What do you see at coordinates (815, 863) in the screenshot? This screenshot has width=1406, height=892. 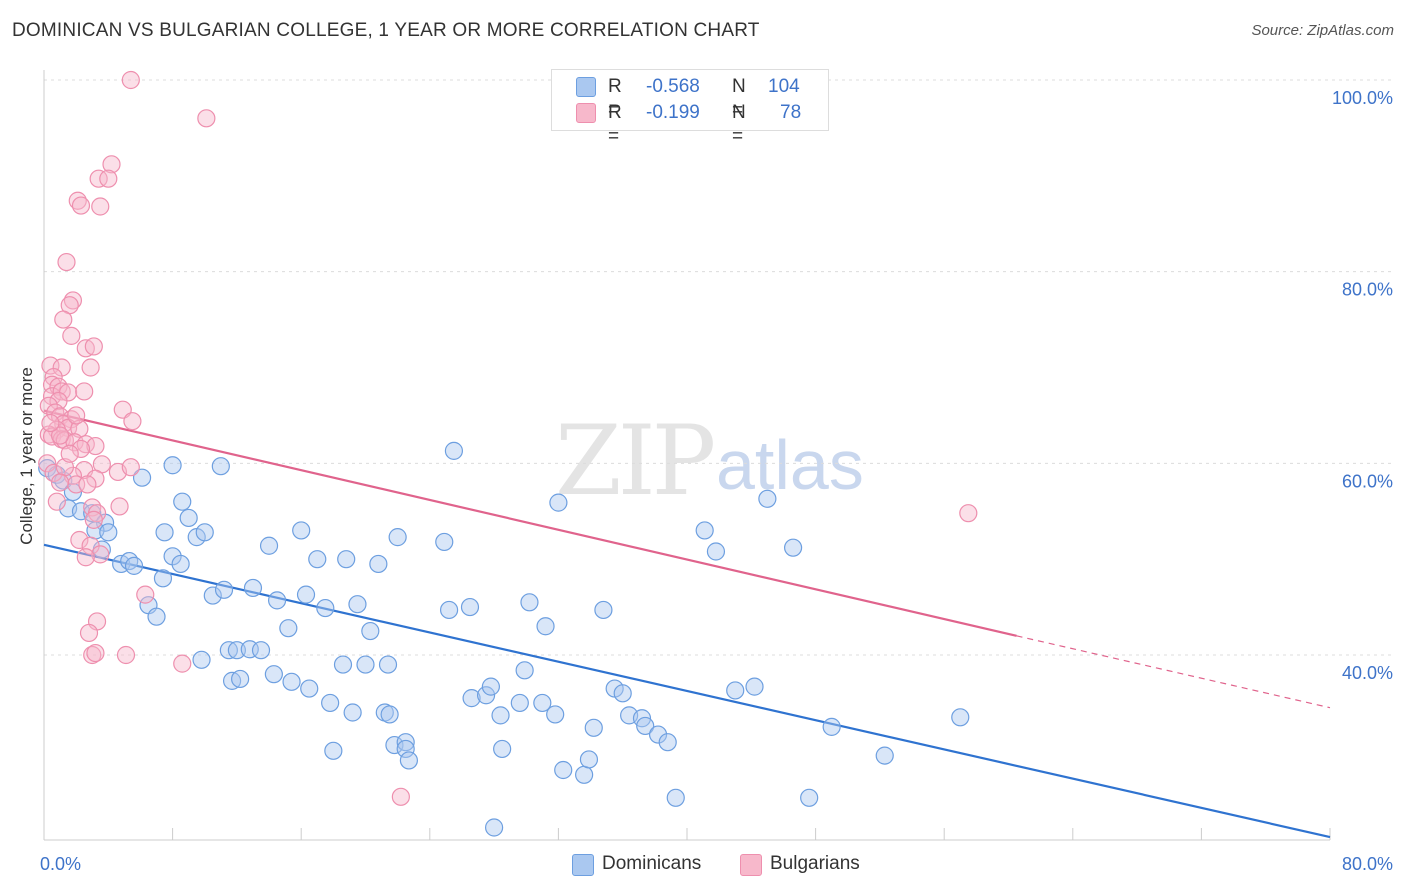 I see `bottom-legend-label: Bulgarians` at bounding box center [815, 863].